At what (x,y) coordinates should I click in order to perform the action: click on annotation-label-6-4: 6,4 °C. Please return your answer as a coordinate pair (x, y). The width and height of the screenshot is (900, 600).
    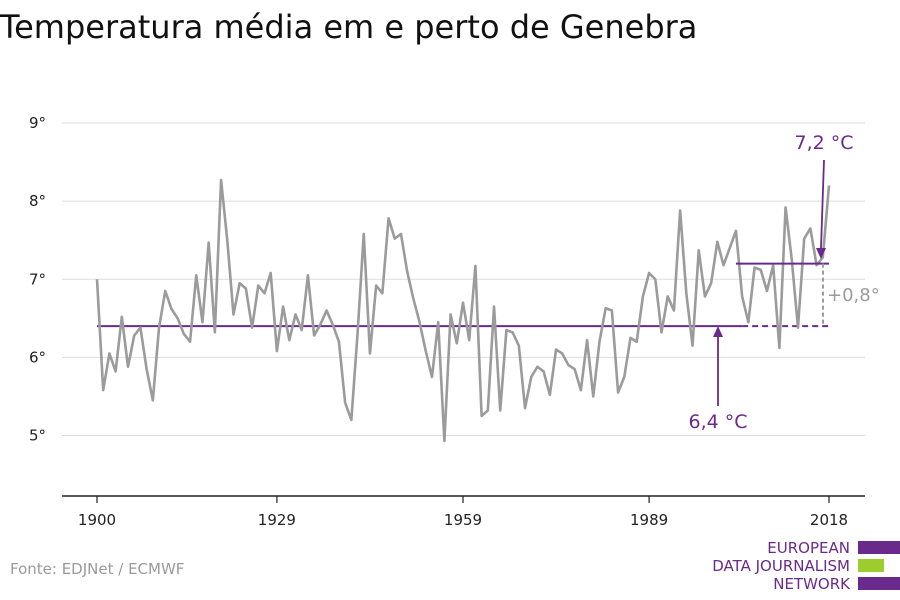
    Looking at the image, I should click on (717, 422).